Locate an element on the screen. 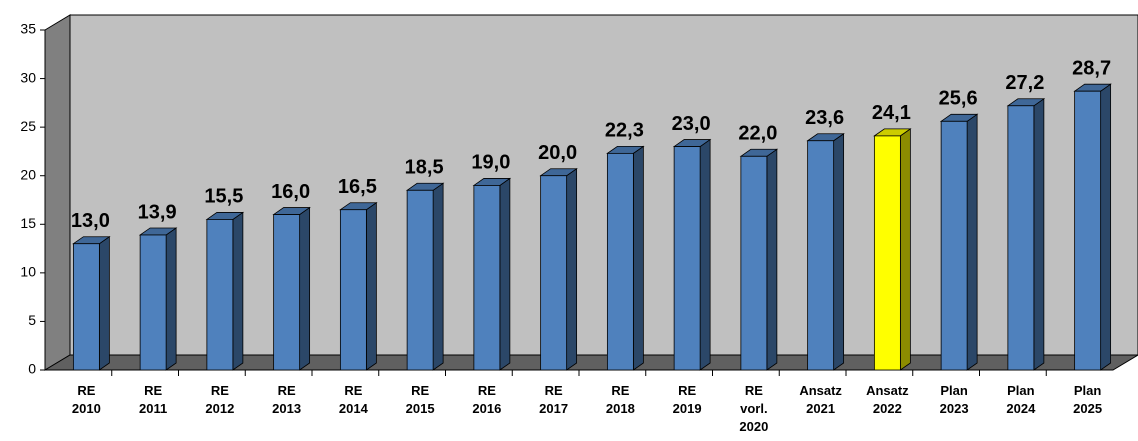  x-tick-label: RE 2017 is located at coordinates (553, 399).